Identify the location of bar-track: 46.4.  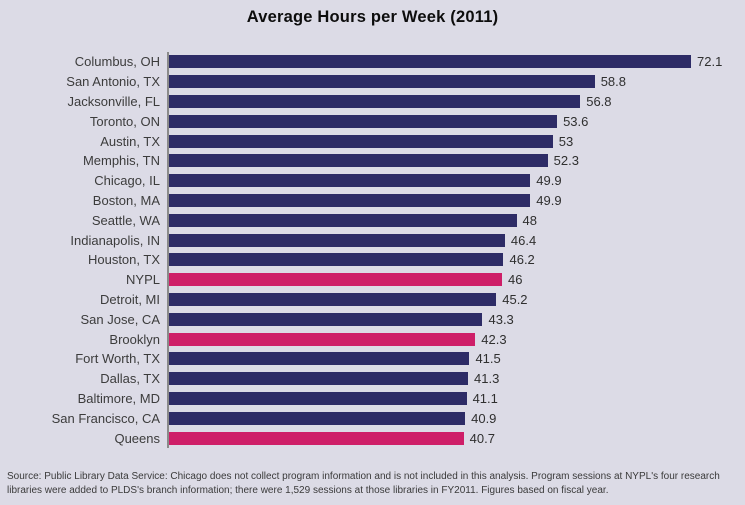
(456, 240).